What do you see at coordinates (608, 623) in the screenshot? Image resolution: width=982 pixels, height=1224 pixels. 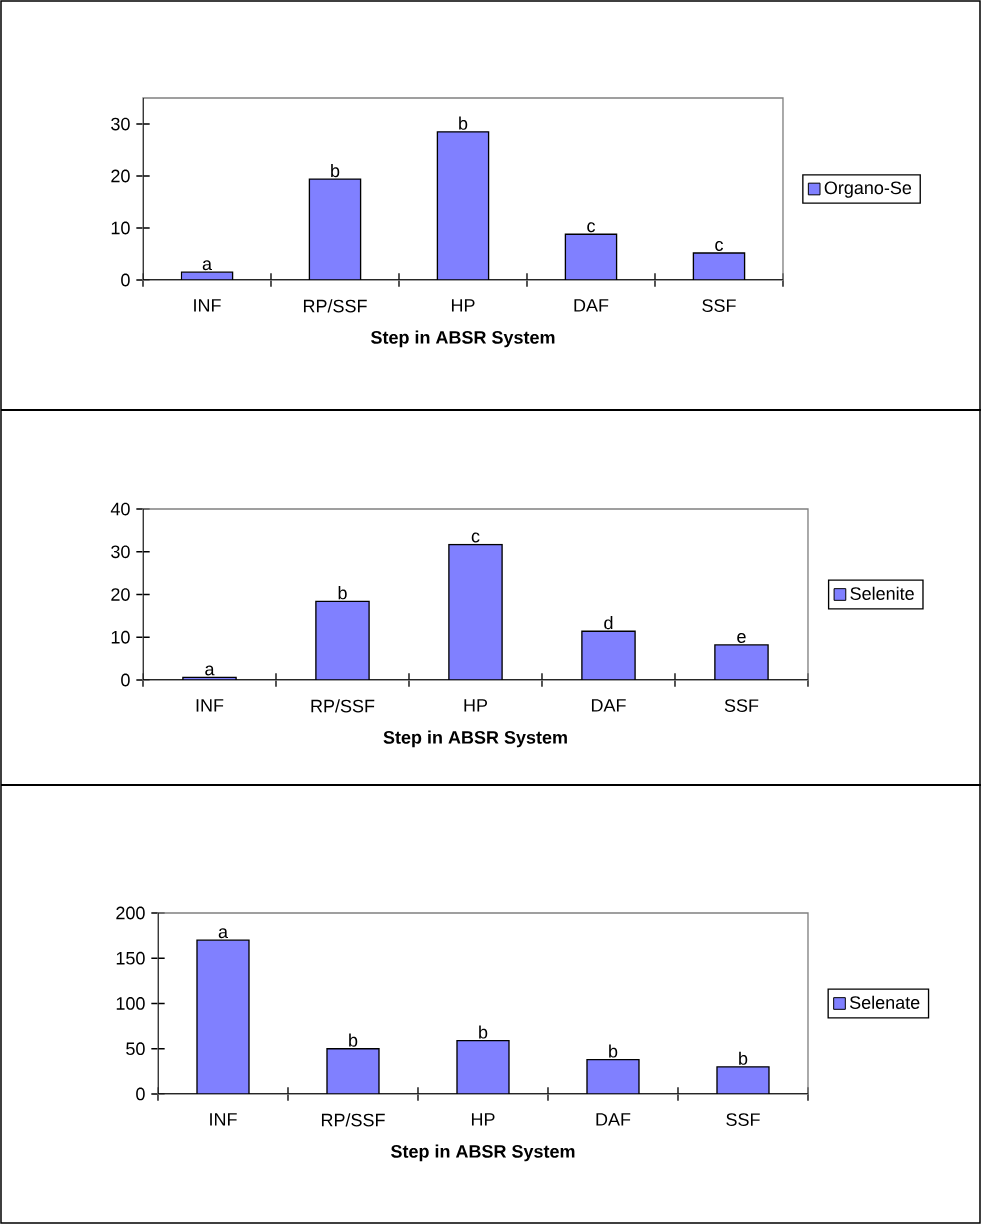 I see `annotation: d` at bounding box center [608, 623].